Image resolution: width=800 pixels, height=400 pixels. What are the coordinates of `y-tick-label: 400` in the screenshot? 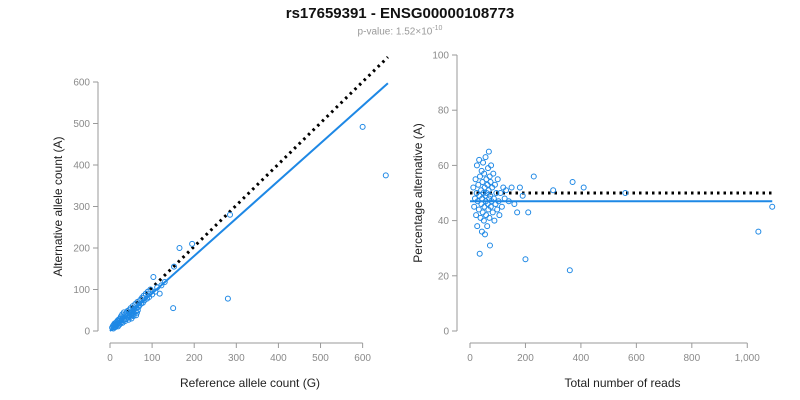 It's located at (81, 166).